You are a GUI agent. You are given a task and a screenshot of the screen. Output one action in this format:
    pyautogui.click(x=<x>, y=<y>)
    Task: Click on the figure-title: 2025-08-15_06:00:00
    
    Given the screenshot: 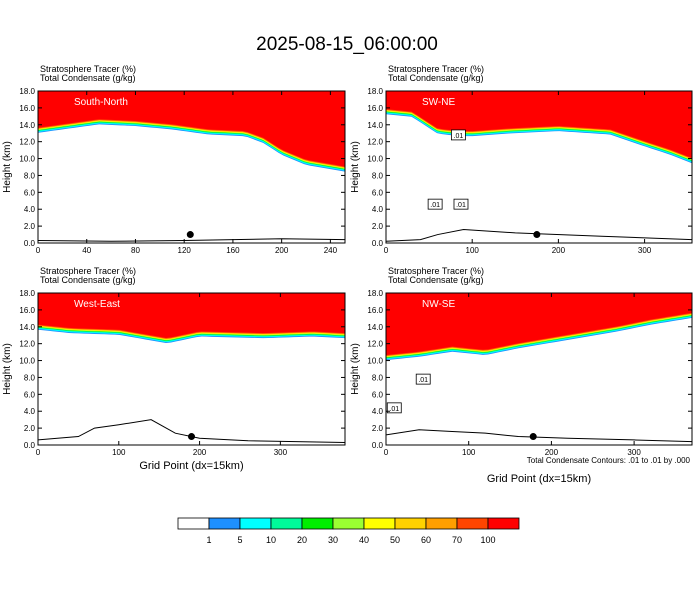 What is the action you would take?
    pyautogui.click(x=347, y=44)
    